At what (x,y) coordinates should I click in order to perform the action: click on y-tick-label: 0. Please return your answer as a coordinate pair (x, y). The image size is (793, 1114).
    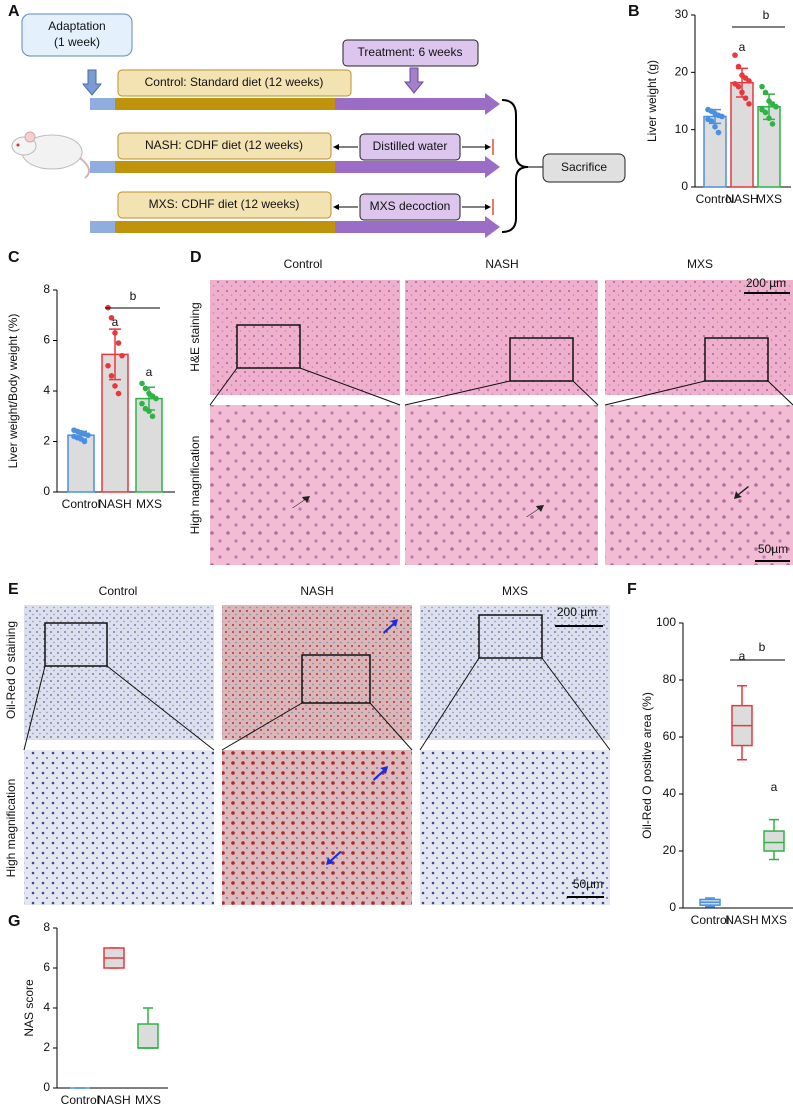
    Looking at the image, I should click on (684, 186).